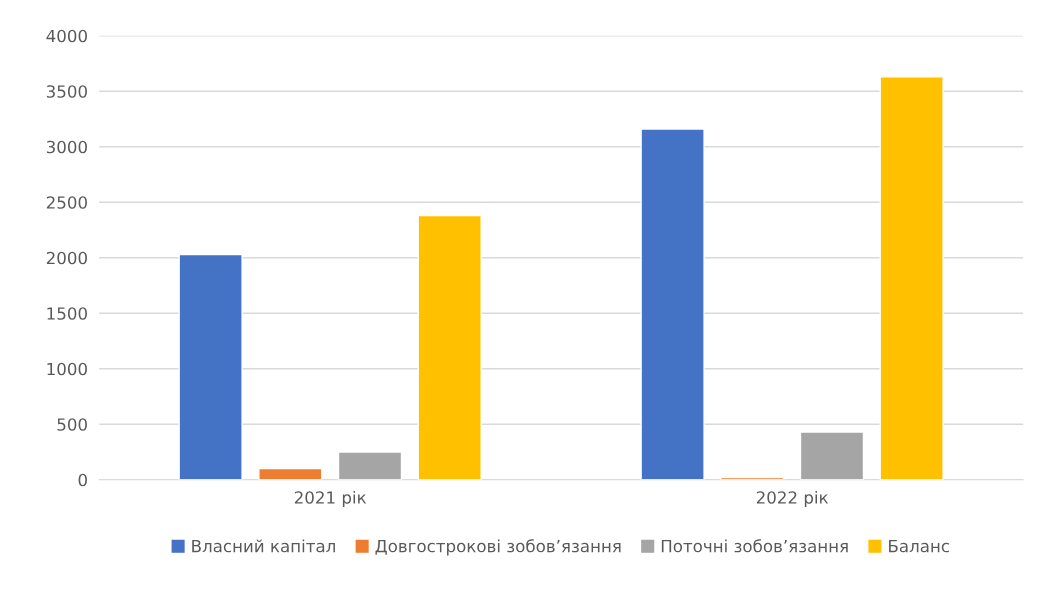  I want to click on y-tick-label: 2000, so click(66, 258).